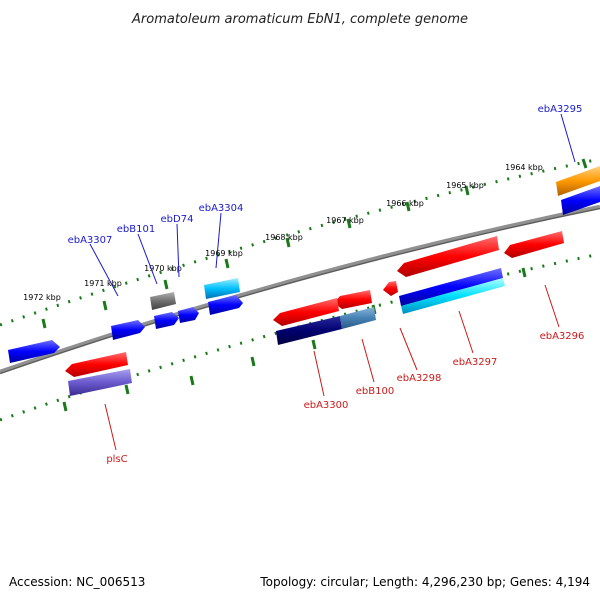  I want to click on gene-ebA3307, so click(128, 330).